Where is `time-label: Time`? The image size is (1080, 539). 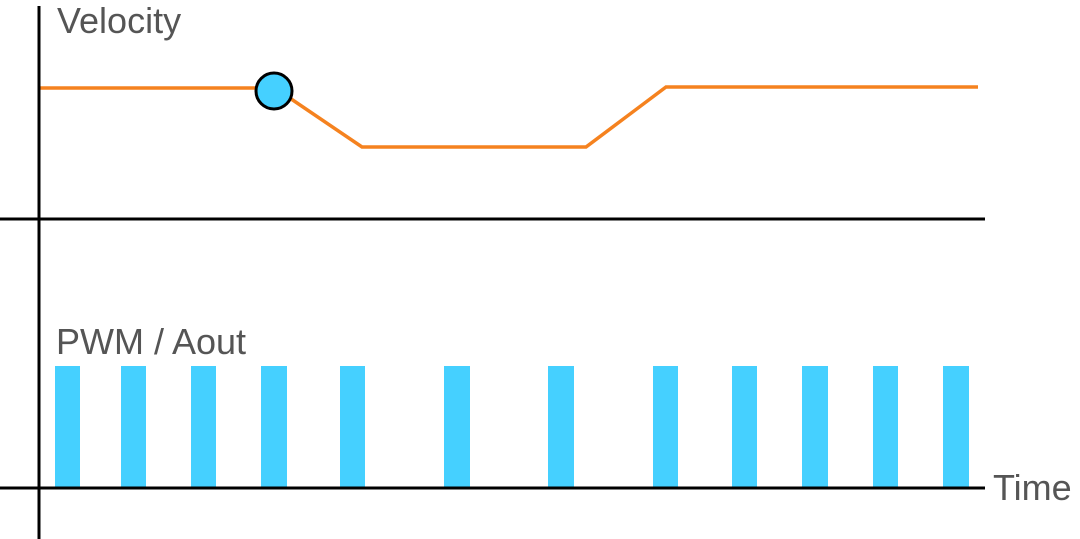 time-label: Time is located at coordinates (1032, 487).